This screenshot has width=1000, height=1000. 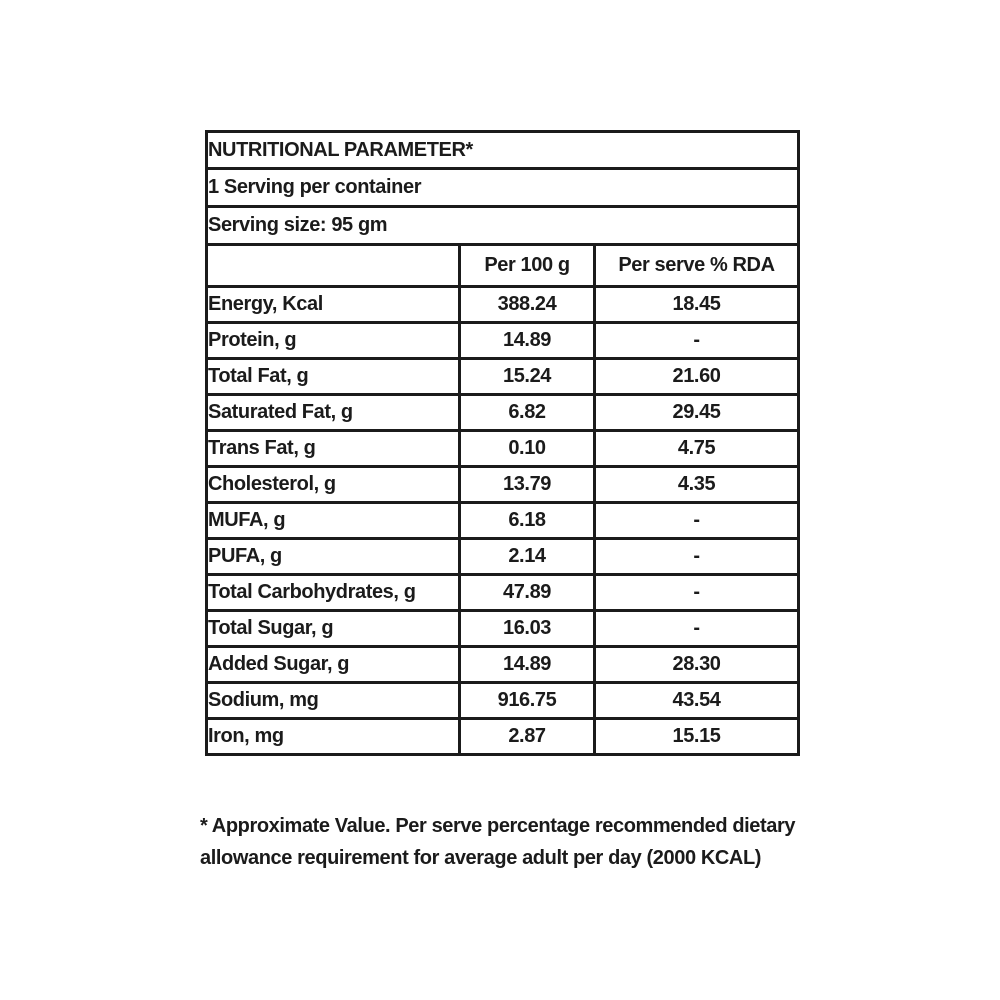 What do you see at coordinates (527, 592) in the screenshot?
I see `per-100g-value-cell: 47.89` at bounding box center [527, 592].